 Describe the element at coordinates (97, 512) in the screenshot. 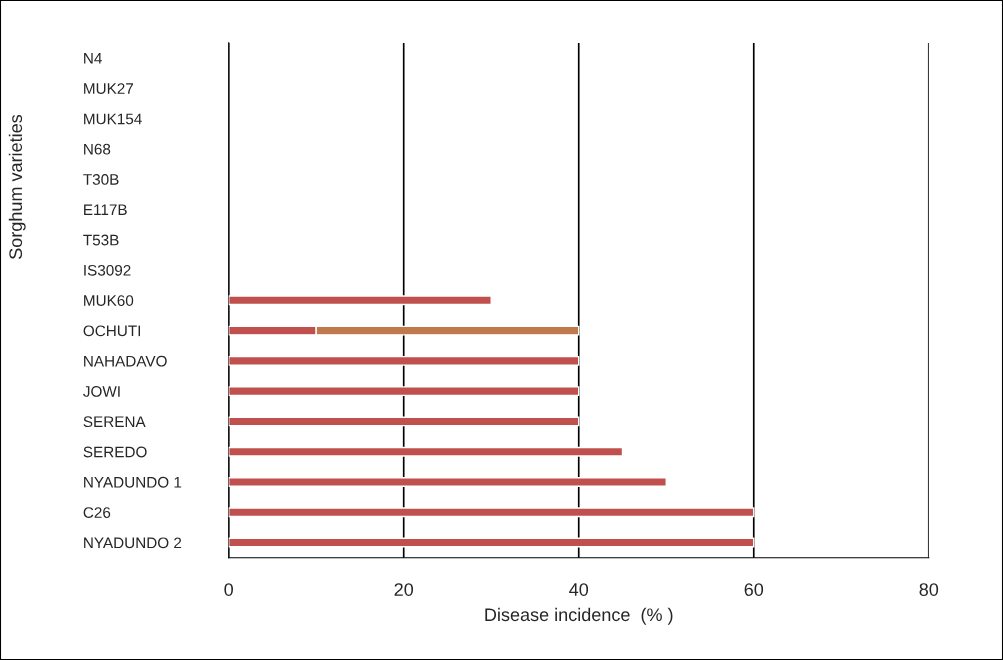

I see `y-tick-label: C26` at that location.